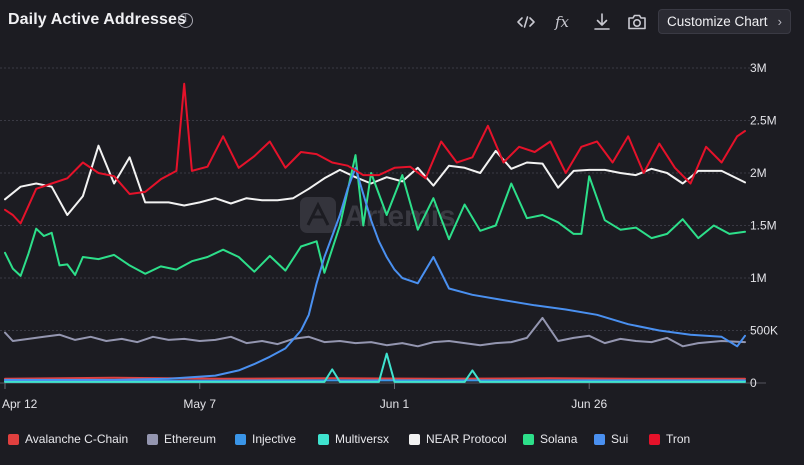  What do you see at coordinates (678, 439) in the screenshot?
I see `legend-label: Tron` at bounding box center [678, 439].